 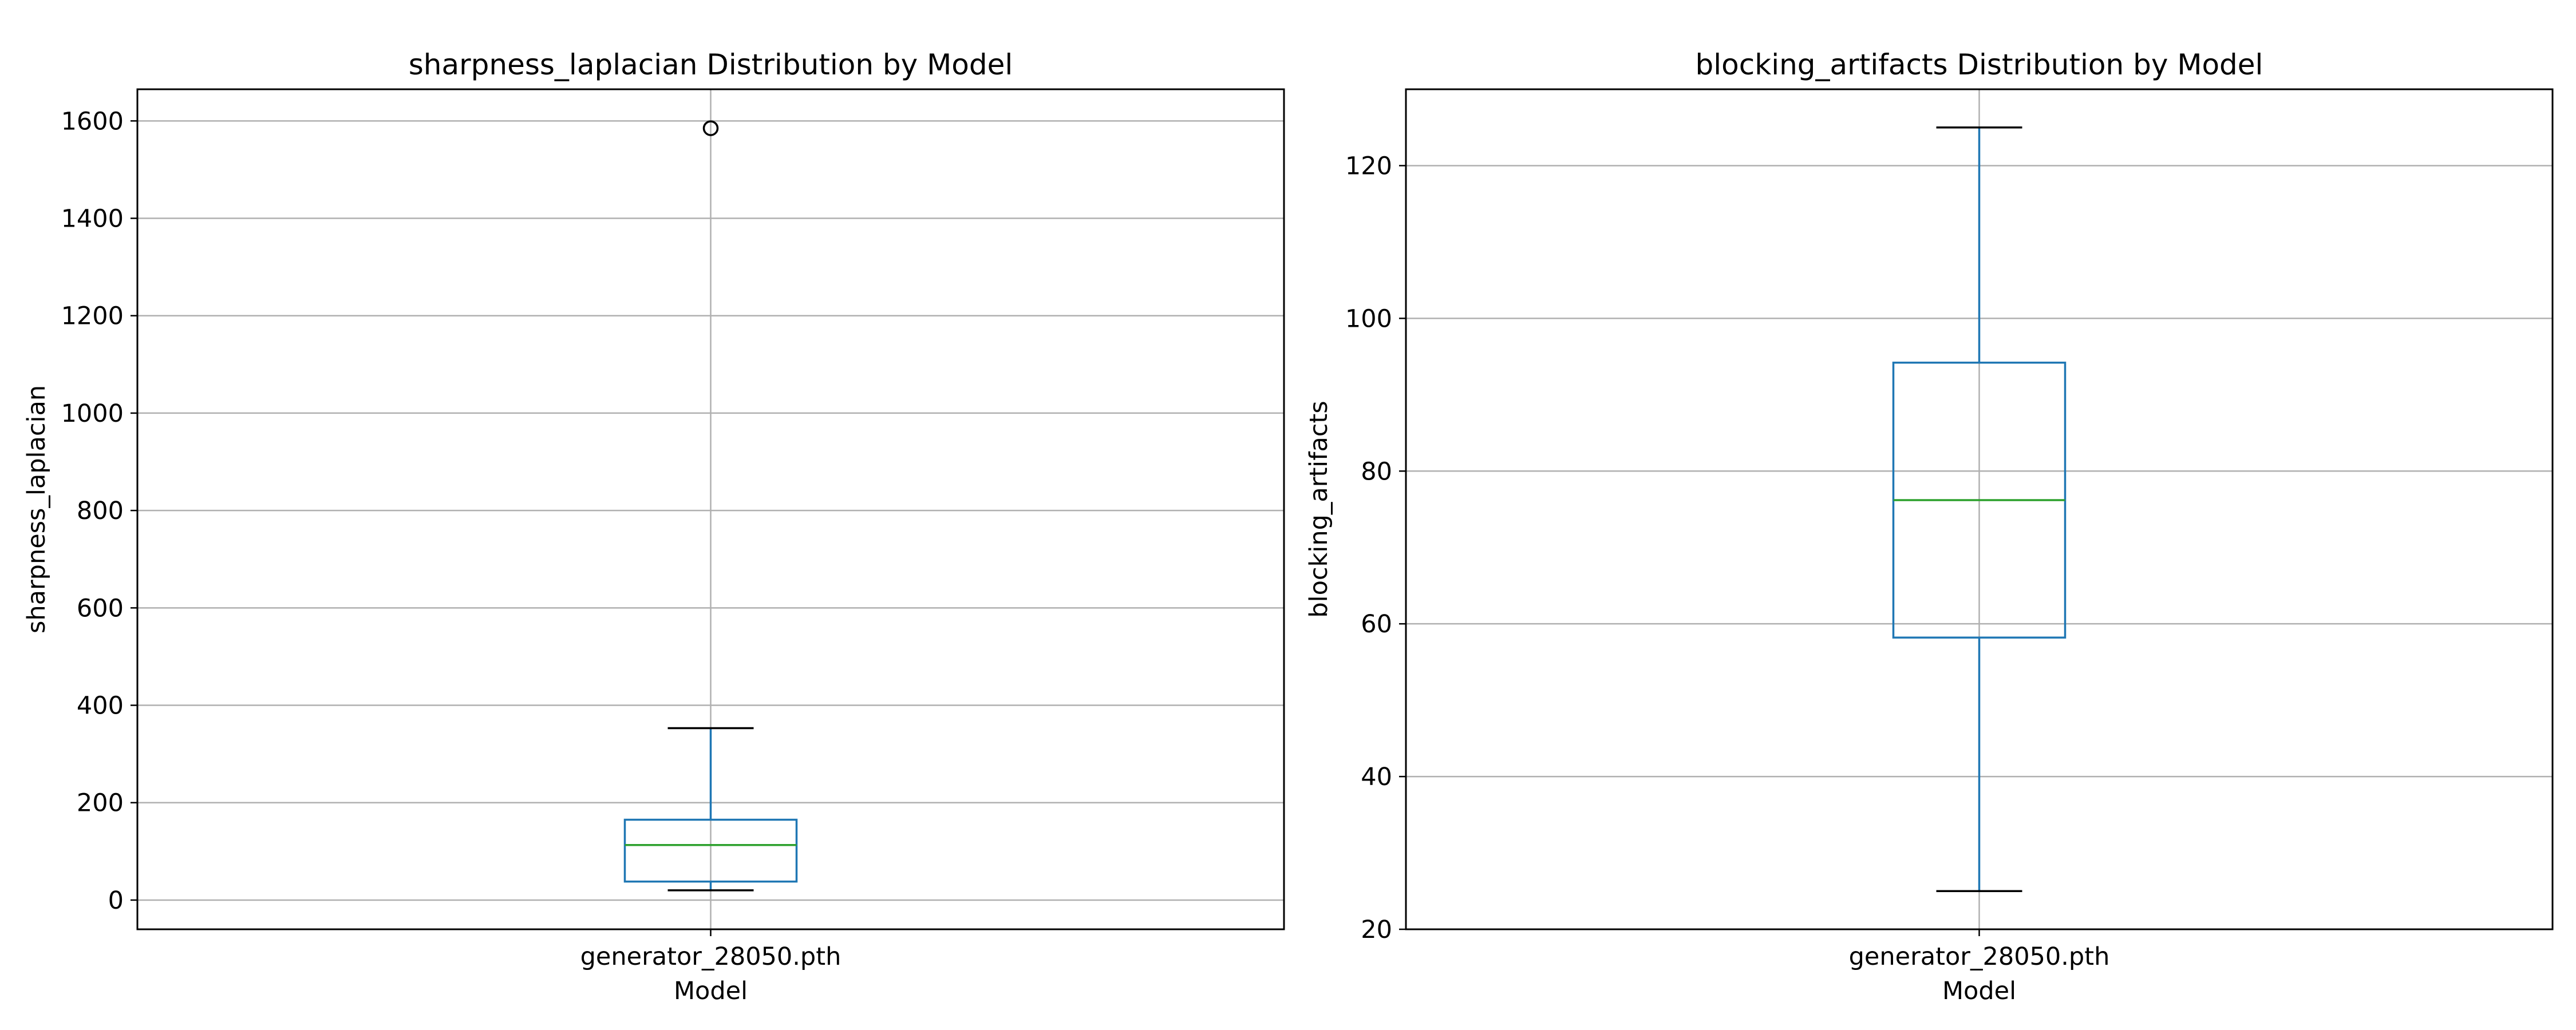 I want to click on iqr-box, so click(x=710, y=850).